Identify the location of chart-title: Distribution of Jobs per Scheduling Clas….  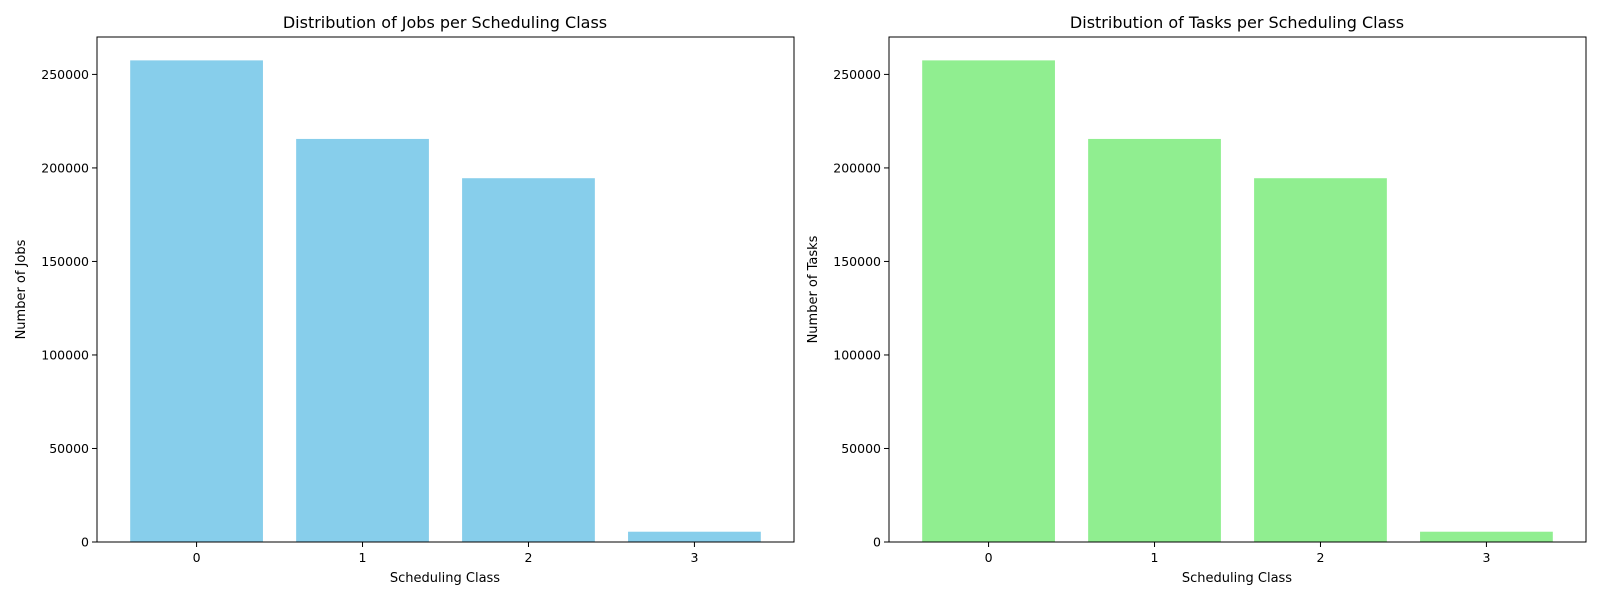
(445, 22).